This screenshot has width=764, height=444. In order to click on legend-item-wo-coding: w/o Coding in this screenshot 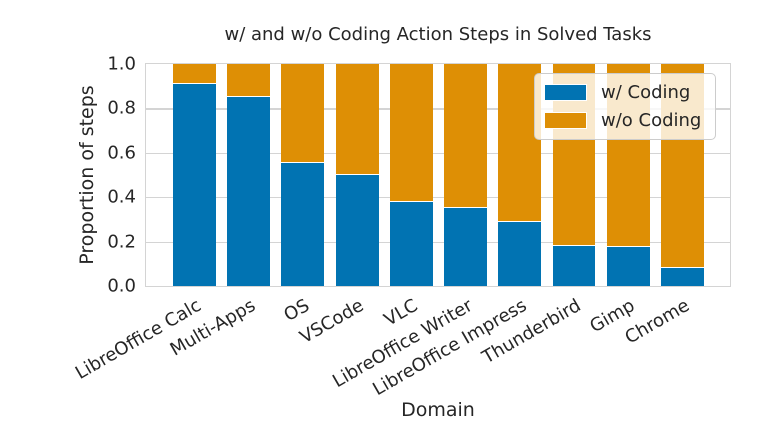, I will do `click(622, 120)`.